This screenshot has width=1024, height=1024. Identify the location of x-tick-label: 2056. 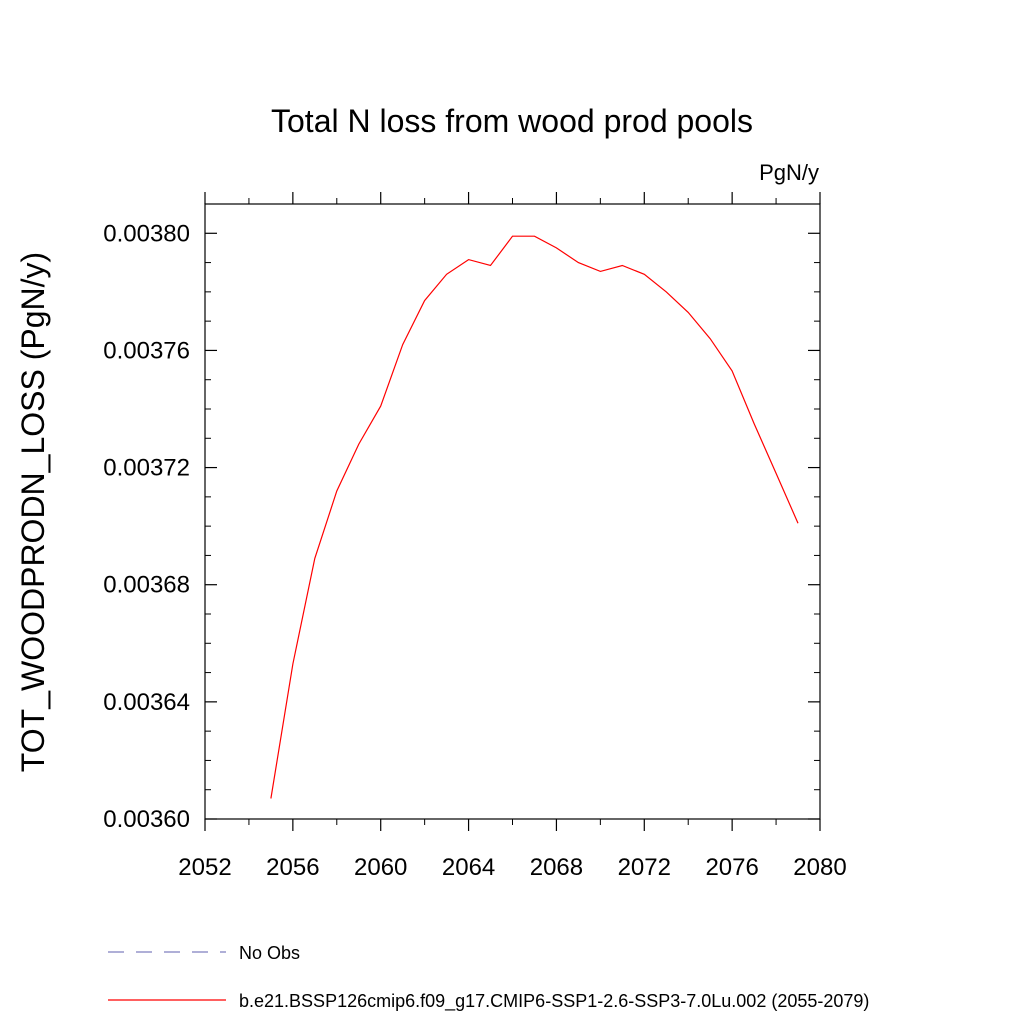
(292, 867).